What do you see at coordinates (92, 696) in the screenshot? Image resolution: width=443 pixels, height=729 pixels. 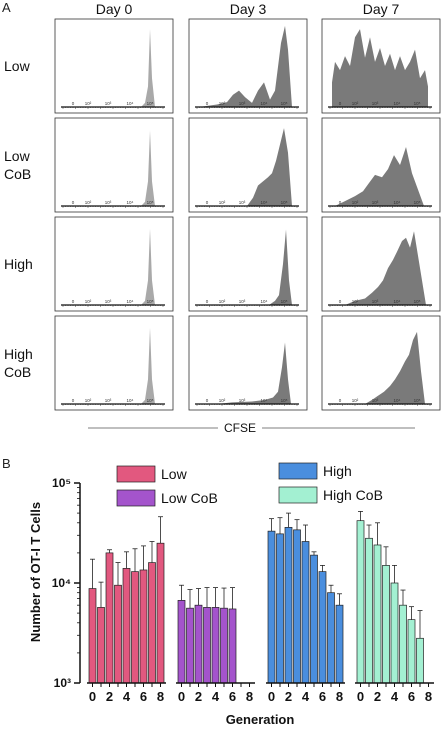 I see `x-tick-label: 0` at bounding box center [92, 696].